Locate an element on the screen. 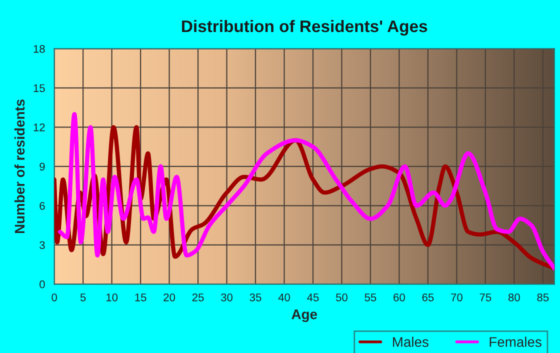 This screenshot has width=560, height=353. x-tick-label: 70 is located at coordinates (456, 297).